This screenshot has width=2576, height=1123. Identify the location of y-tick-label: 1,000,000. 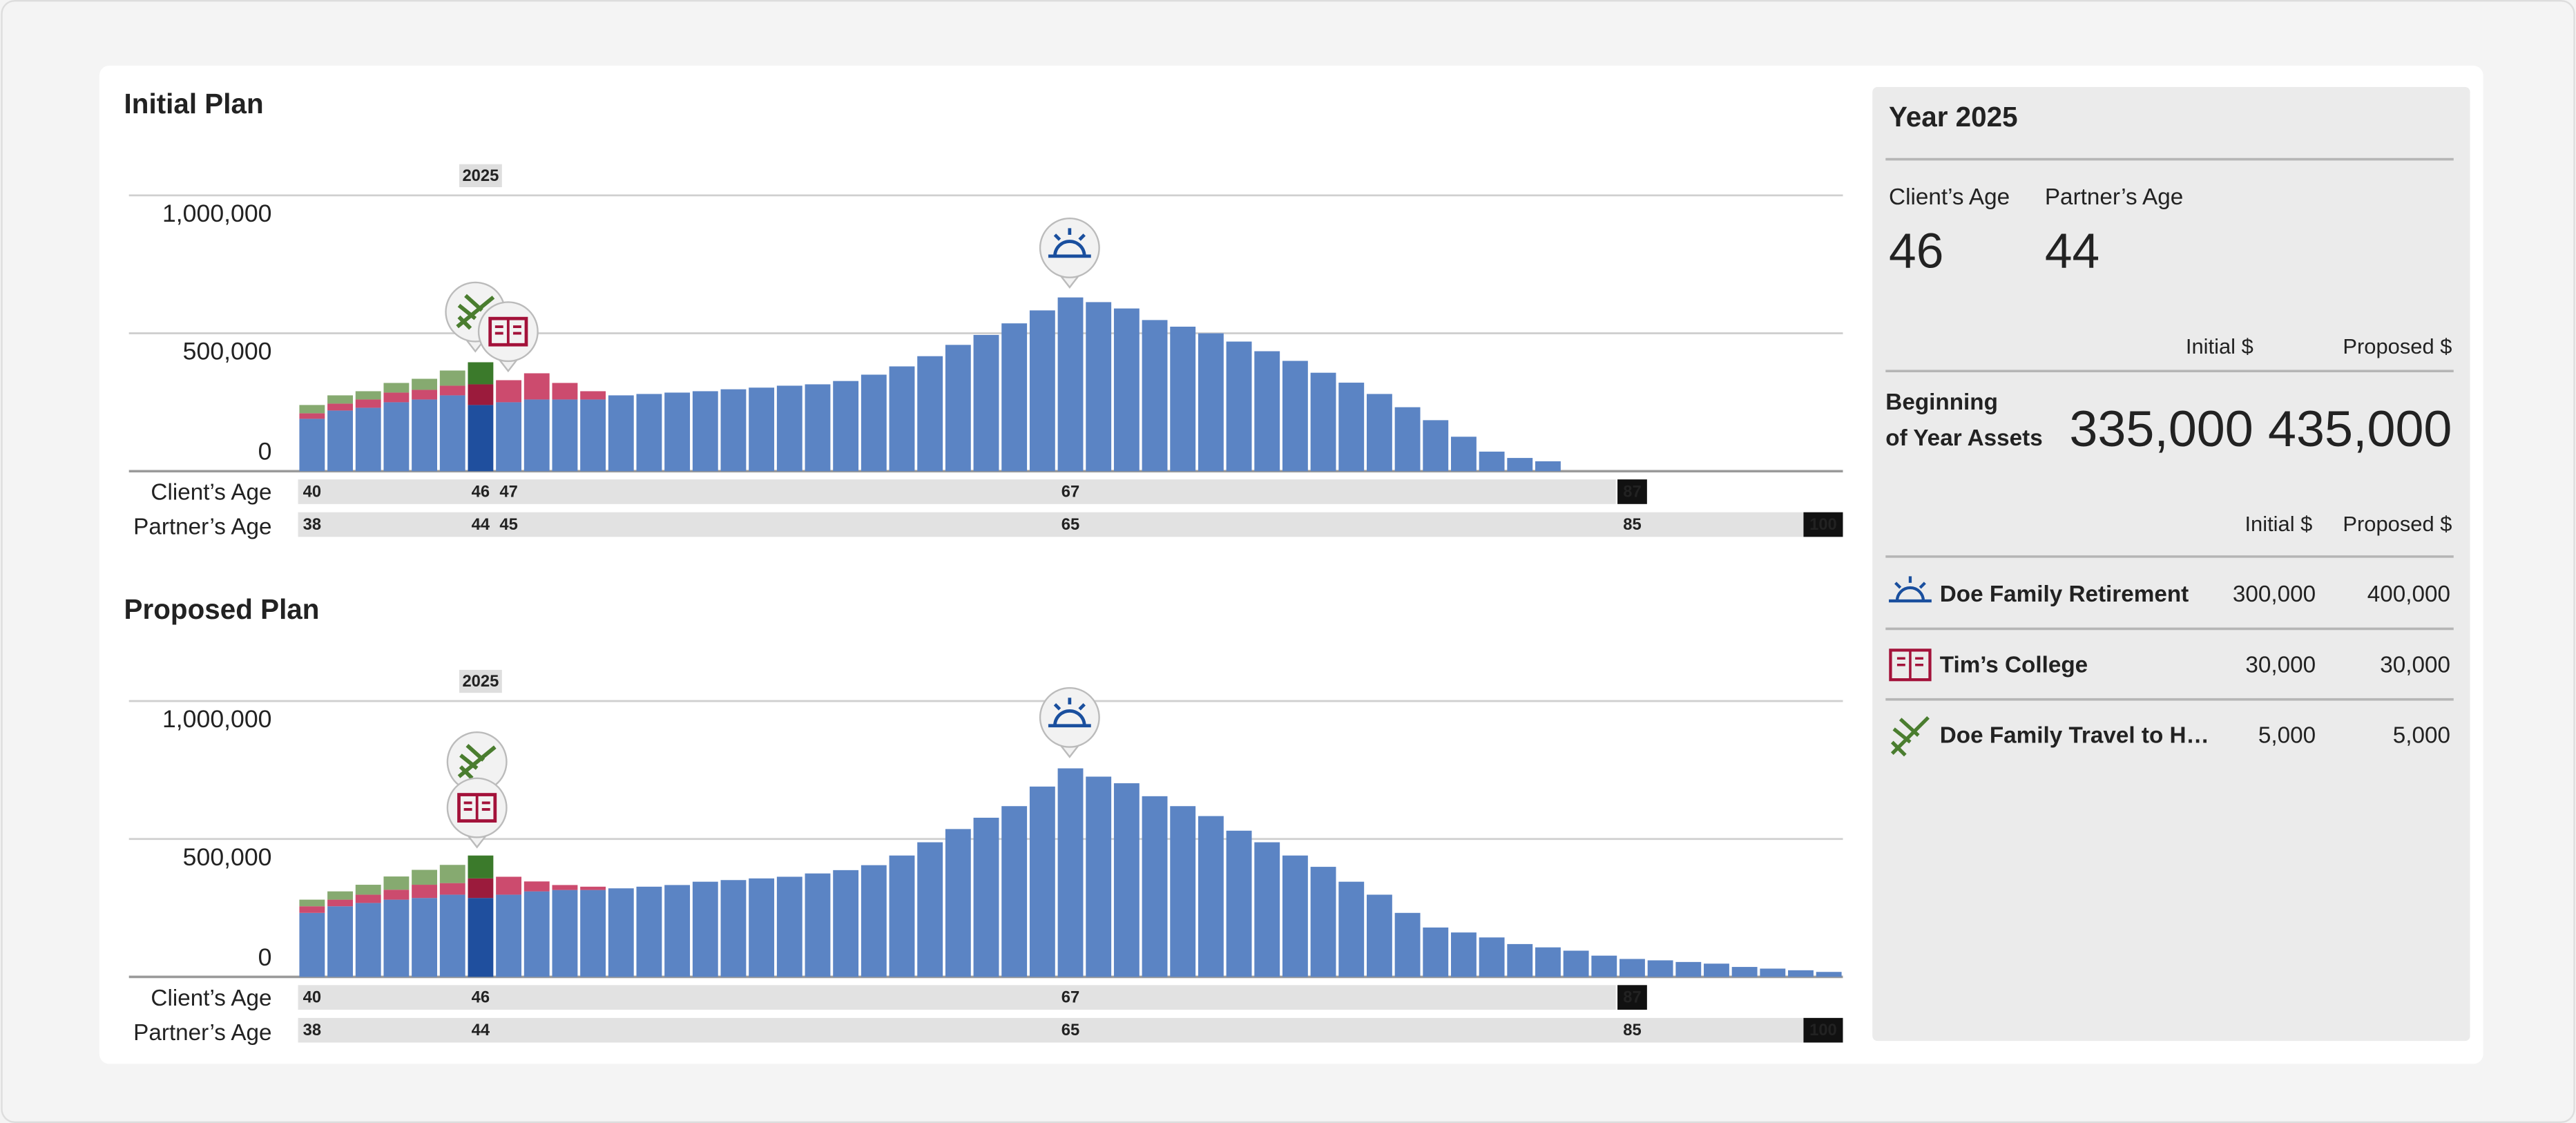
(217, 213).